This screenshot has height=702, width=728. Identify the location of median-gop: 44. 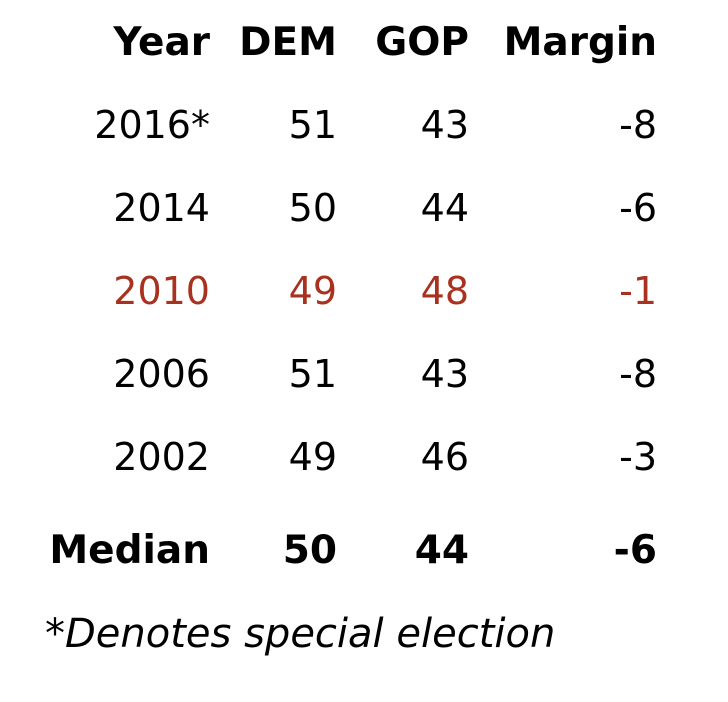
(441, 550).